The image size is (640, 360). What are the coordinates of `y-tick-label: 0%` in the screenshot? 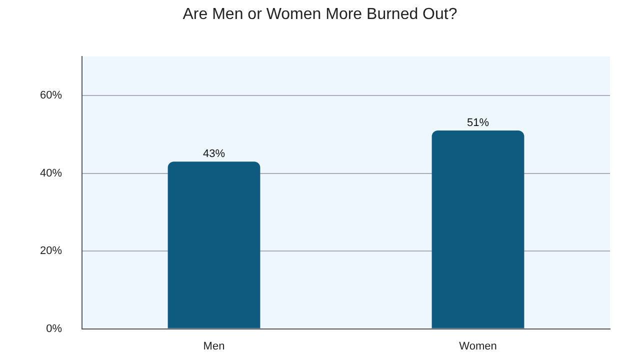 It's located at (54, 328).